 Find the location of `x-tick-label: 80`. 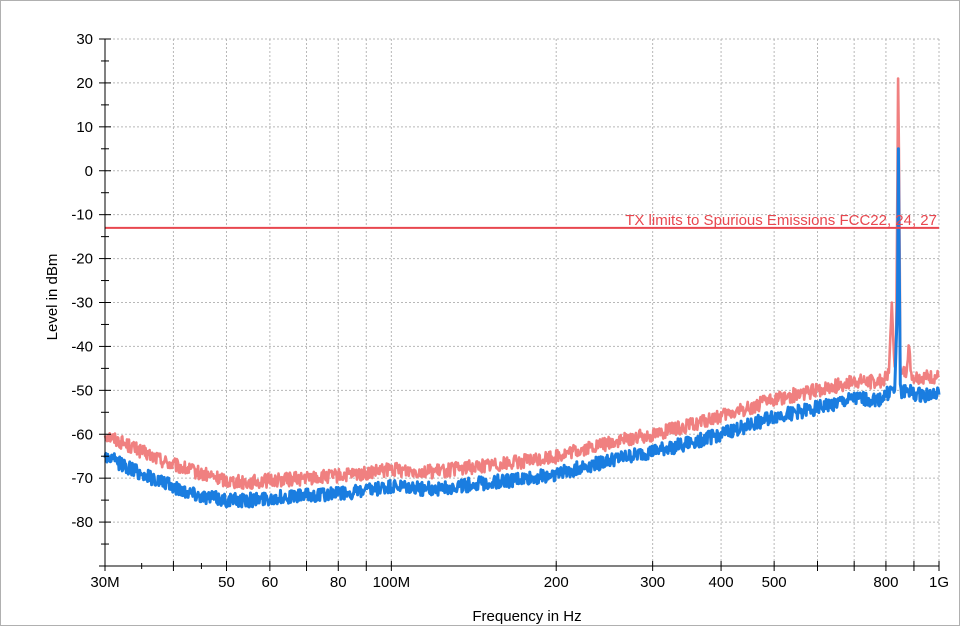

x-tick-label: 80 is located at coordinates (338, 582).